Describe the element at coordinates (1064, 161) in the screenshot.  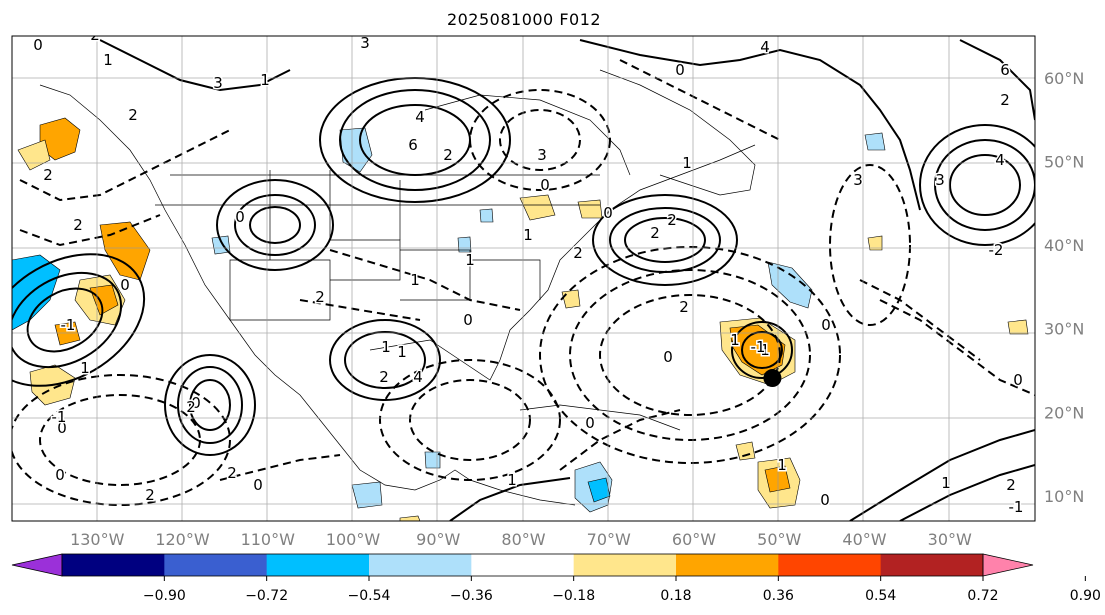
I see `lat-tick-label: 50°N` at that location.